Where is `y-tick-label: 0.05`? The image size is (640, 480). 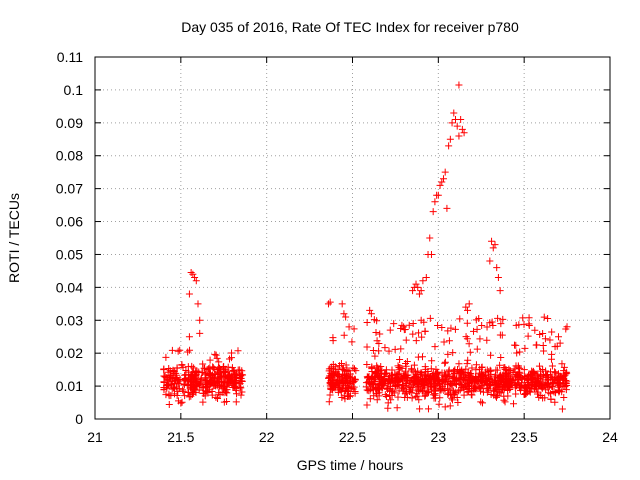 y-tick-label: 0.05 is located at coordinates (69, 254).